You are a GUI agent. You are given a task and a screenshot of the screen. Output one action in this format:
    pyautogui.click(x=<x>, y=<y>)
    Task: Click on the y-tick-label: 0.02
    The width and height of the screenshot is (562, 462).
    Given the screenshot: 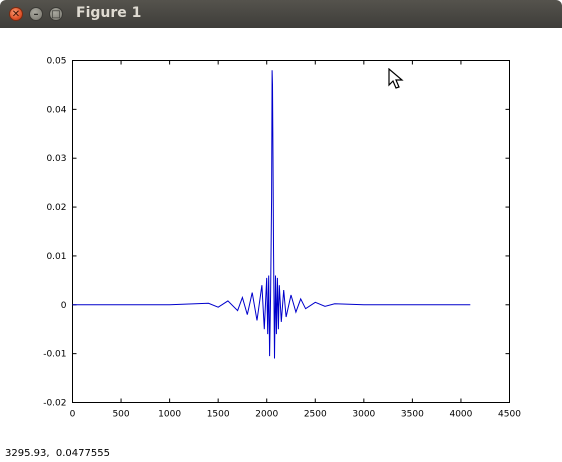 What is the action you would take?
    pyautogui.click(x=56, y=208)
    